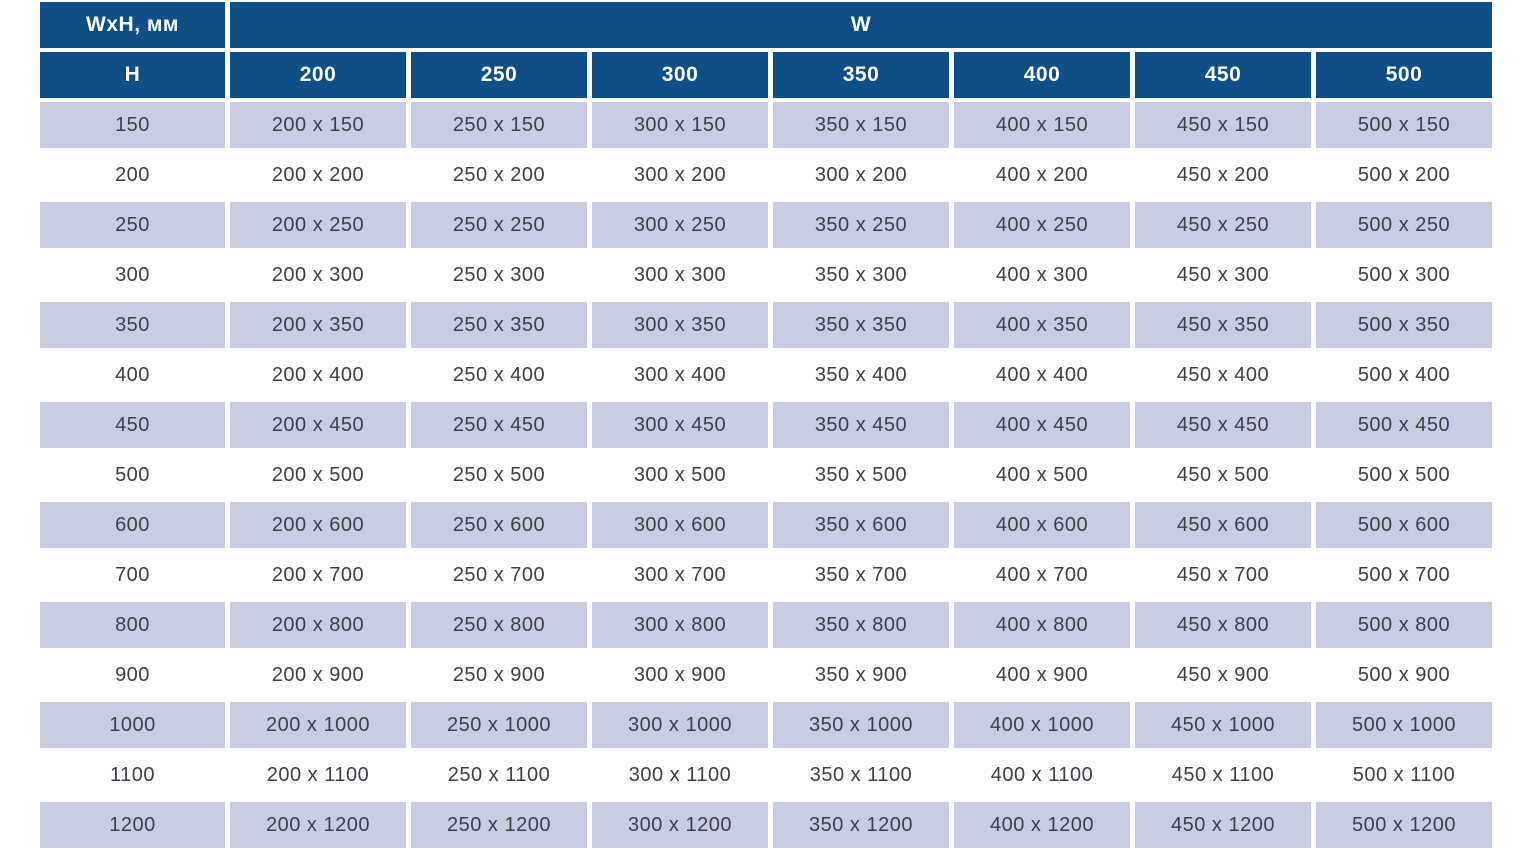 Image resolution: width=1540 pixels, height=852 pixels. Describe the element at coordinates (1223, 725) in the screenshot. I see `size-cell: 450 x 1000` at that location.